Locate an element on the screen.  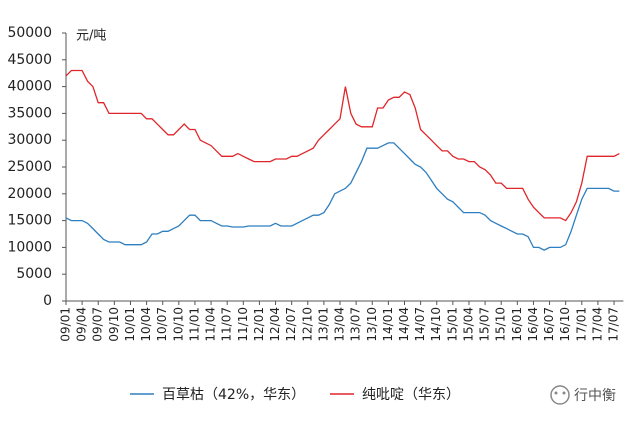
legend-label: 纯吡啶（华东） is located at coordinates (411, 395).